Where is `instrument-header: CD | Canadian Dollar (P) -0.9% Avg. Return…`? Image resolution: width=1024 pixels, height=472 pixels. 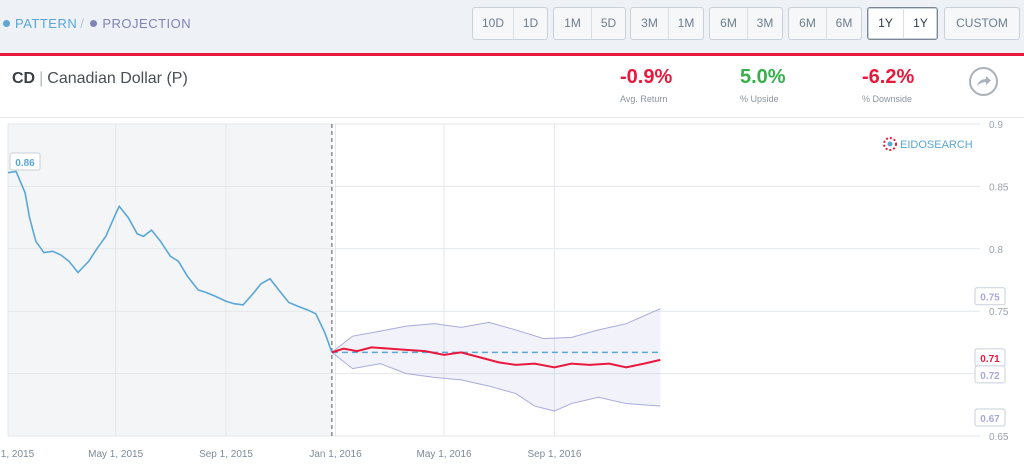
instrument-header: CD | Canadian Dollar (P) -0.9% Avg. Return… is located at coordinates (512, 87).